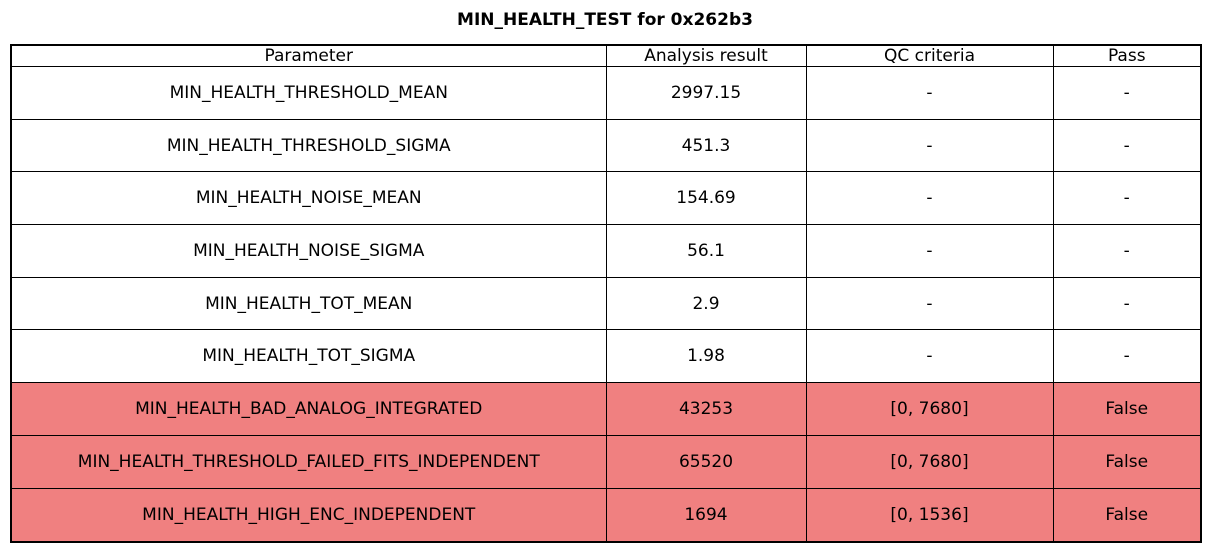 Image resolution: width=1210 pixels, height=553 pixels. Describe the element at coordinates (308, 409) in the screenshot. I see `cell-parameter: MIN_HEALTH_BAD_ANALOG_INTEGRATED` at that location.